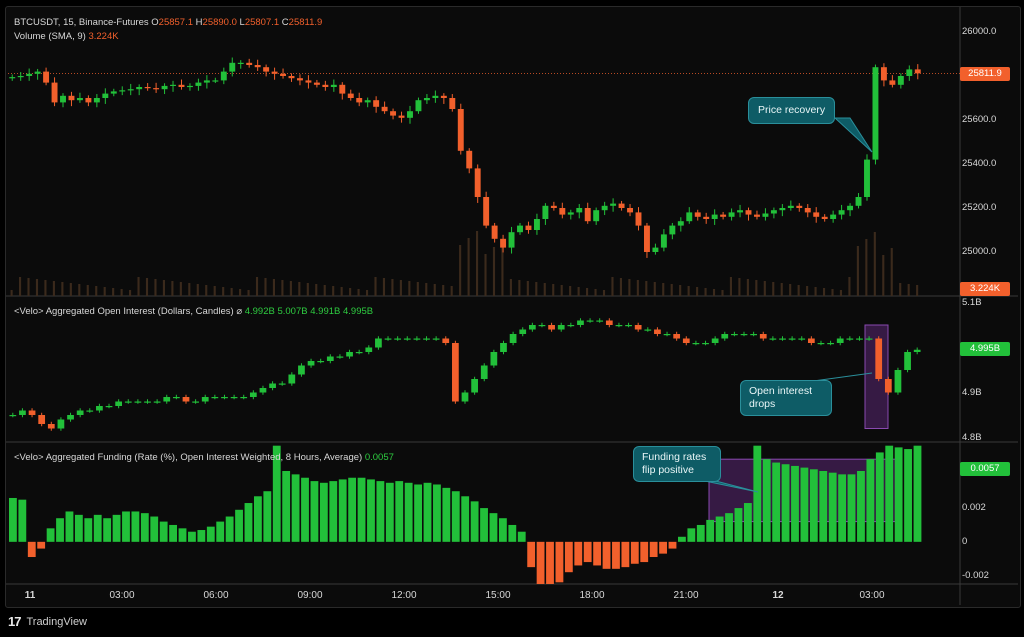 The height and width of the screenshot is (637, 1024). What do you see at coordinates (379, 457) in the screenshot?
I see `funding-indicator-value: 0.0057` at bounding box center [379, 457].